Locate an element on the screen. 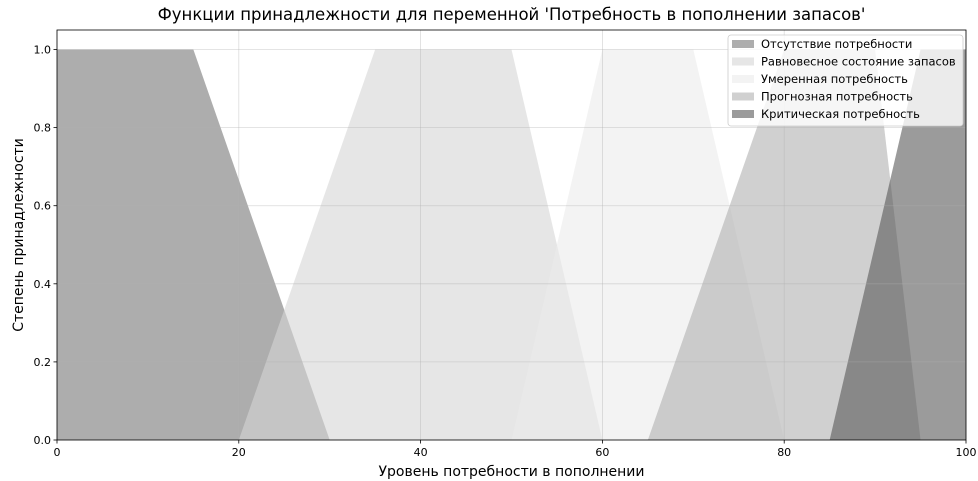 The height and width of the screenshot is (481, 978). legend-frame is located at coordinates (845, 80).